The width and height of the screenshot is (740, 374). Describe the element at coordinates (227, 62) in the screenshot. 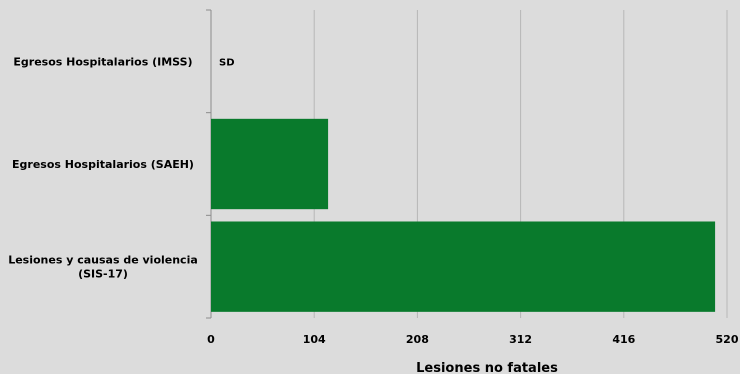

I see `value-label: SD` at that location.